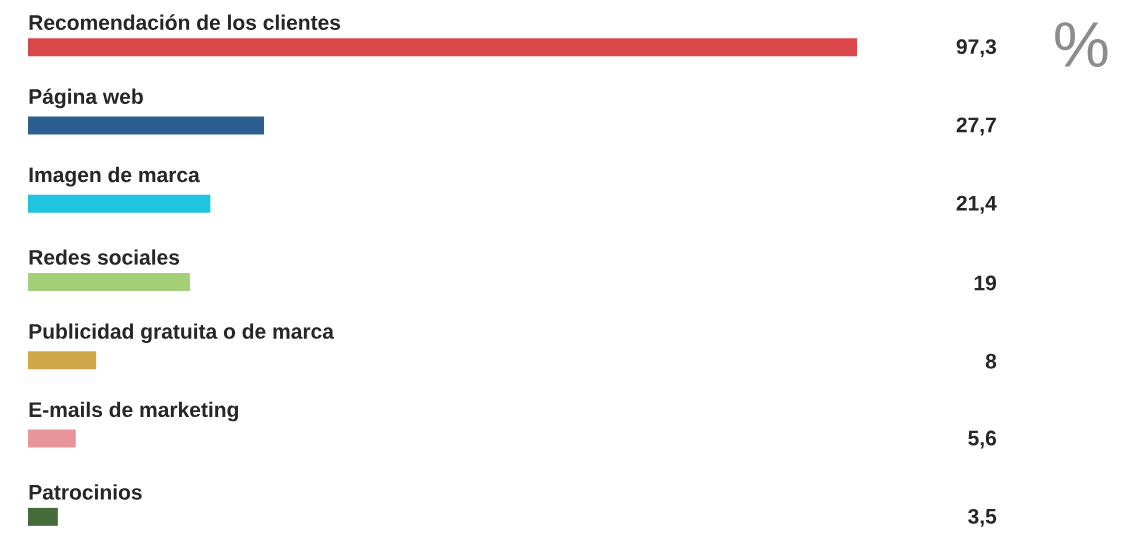 Image resolution: width=1122 pixels, height=546 pixels. What do you see at coordinates (982, 439) in the screenshot?
I see `data-label: 5,6` at bounding box center [982, 439].